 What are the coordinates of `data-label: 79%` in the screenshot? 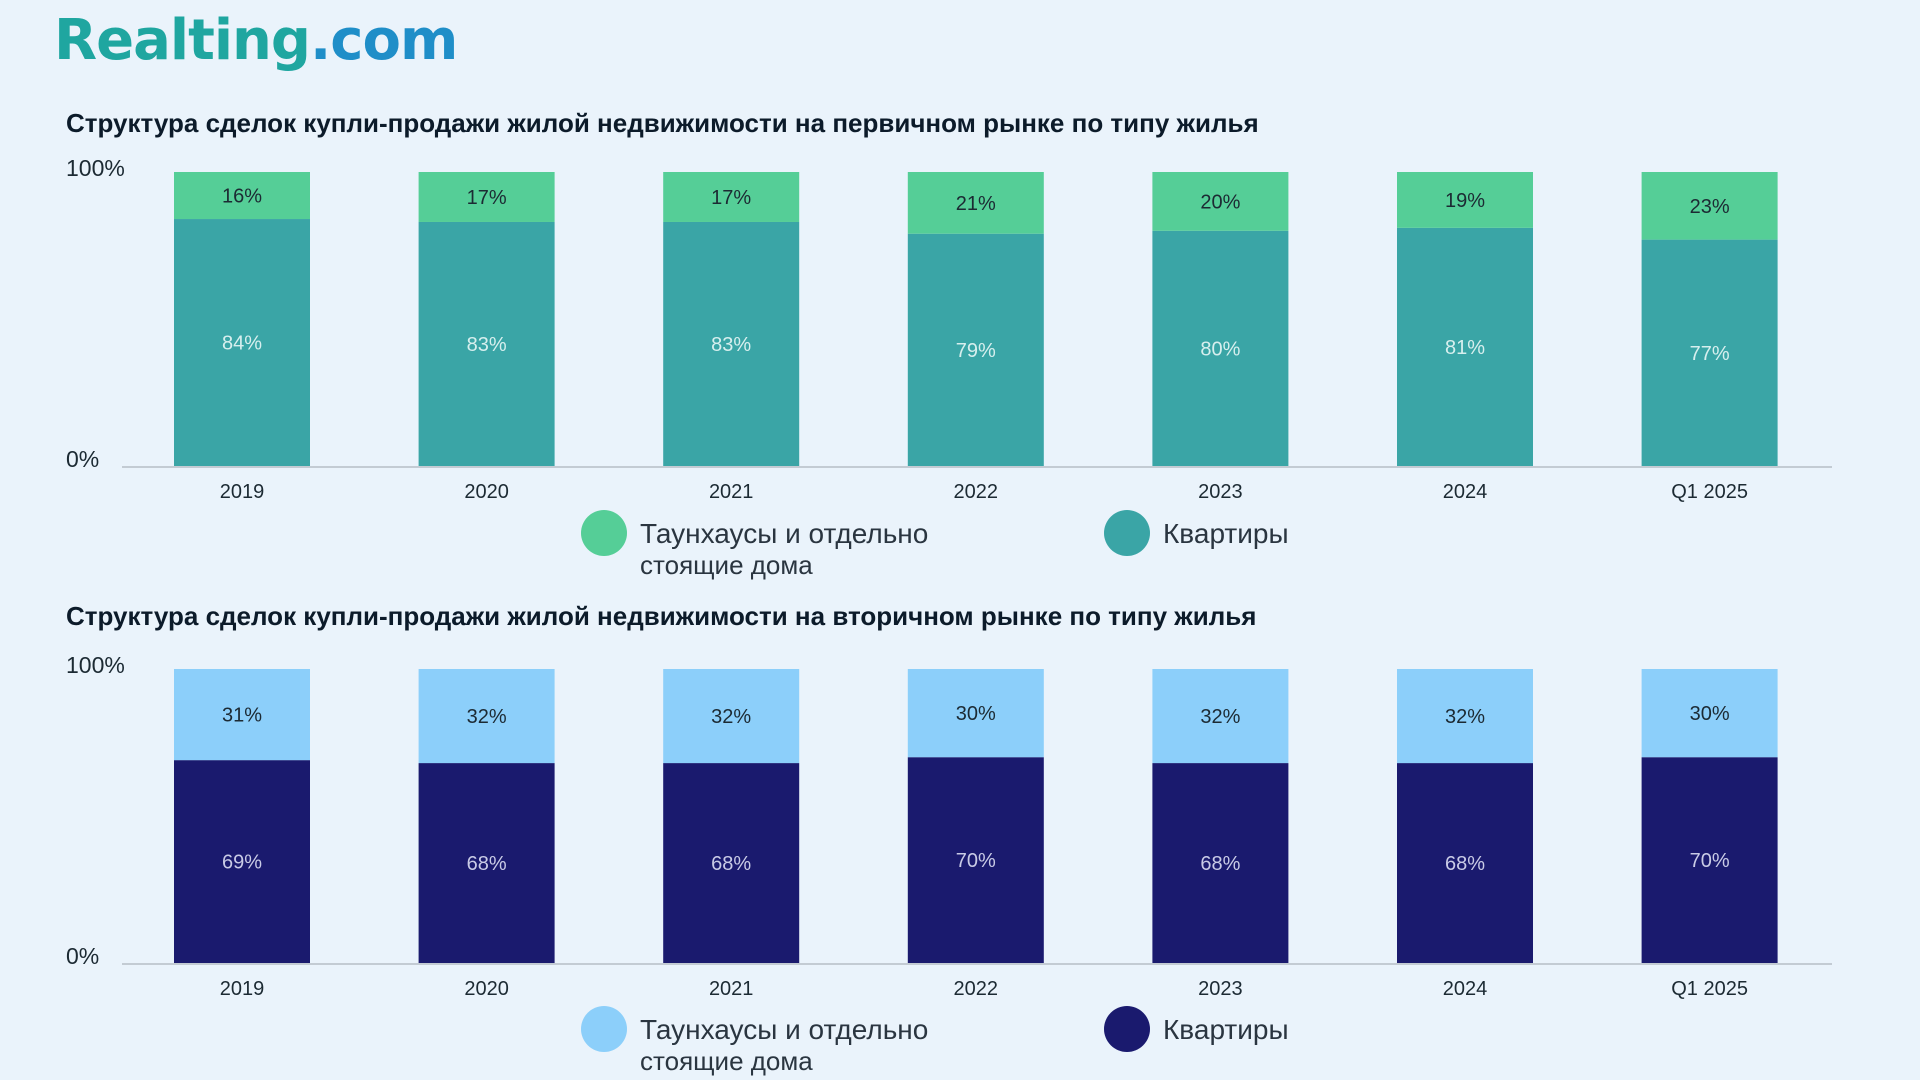 It's located at (976, 351).